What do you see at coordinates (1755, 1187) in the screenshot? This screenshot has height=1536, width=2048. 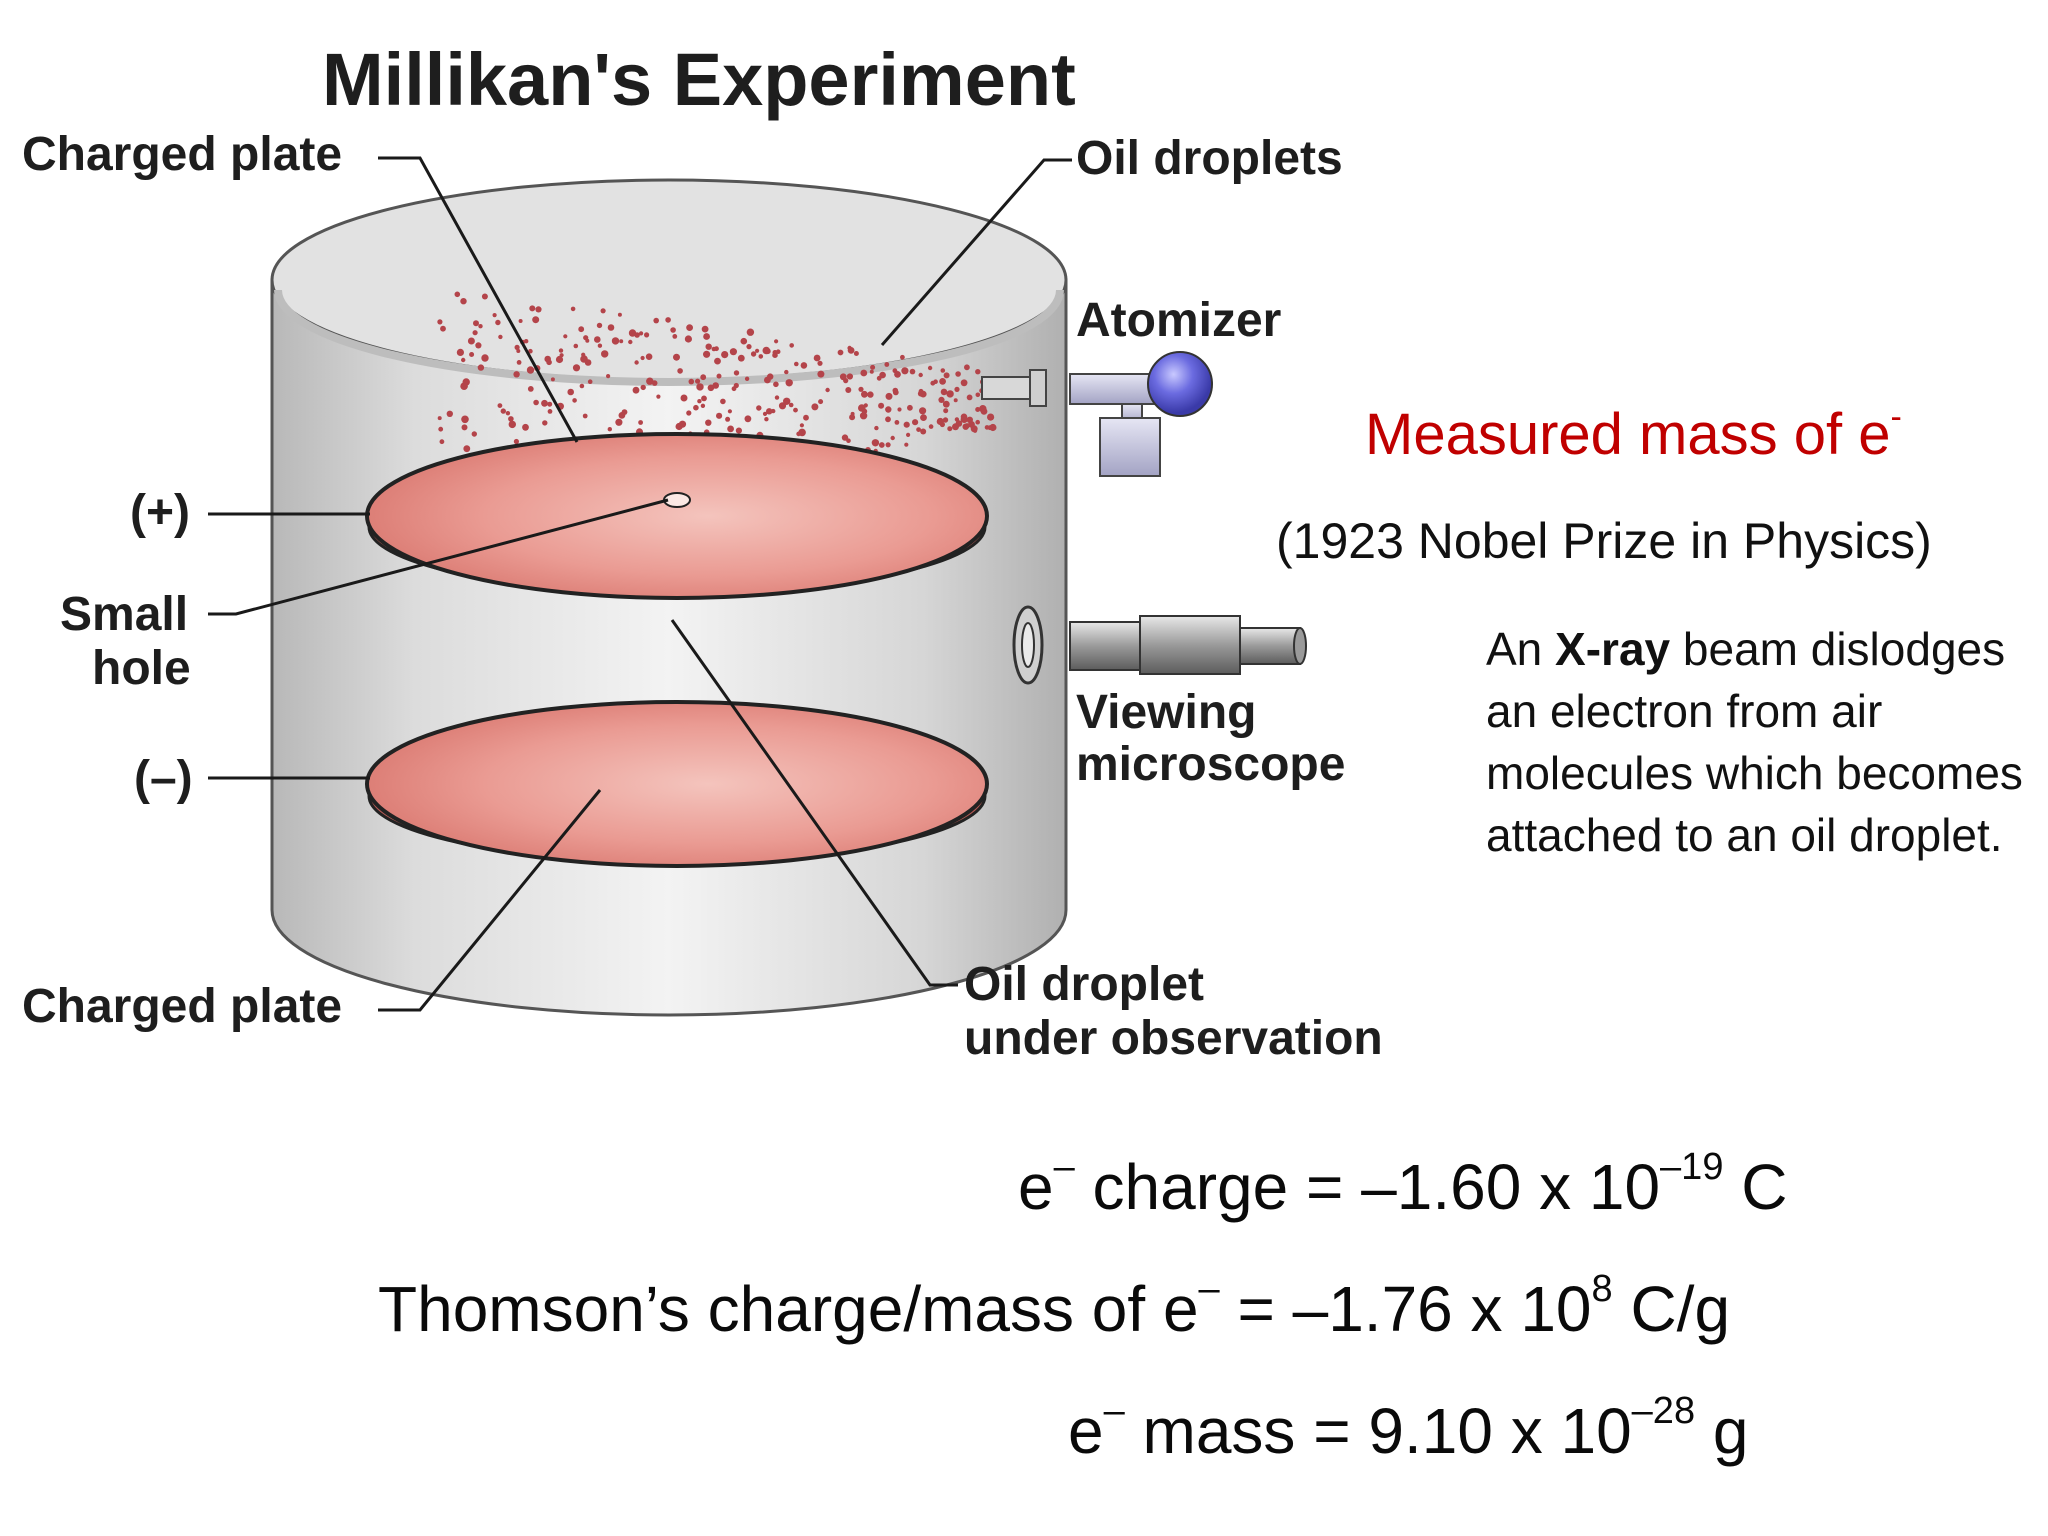 I see `eq-charge-unit: C` at bounding box center [1755, 1187].